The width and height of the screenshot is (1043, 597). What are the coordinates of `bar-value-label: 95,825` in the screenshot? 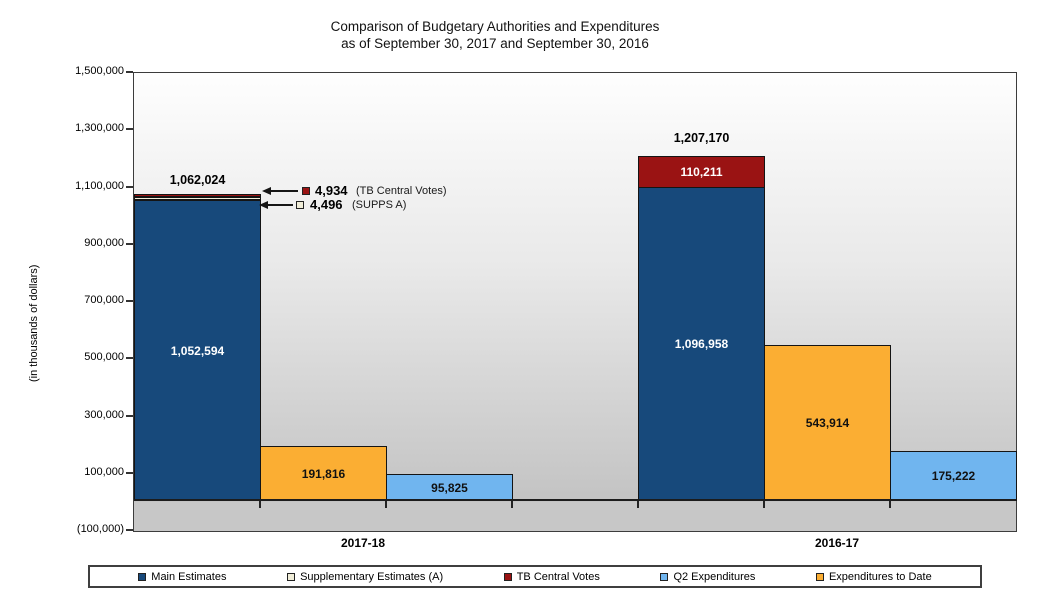 It's located at (449, 487).